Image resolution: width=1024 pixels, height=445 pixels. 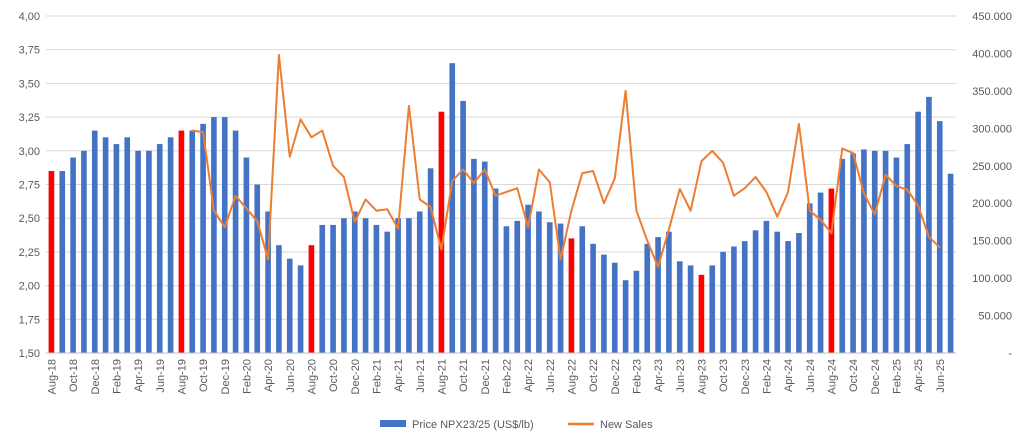 What do you see at coordinates (1010, 354) in the screenshot?
I see `y-right-tick-label: -` at bounding box center [1010, 354].